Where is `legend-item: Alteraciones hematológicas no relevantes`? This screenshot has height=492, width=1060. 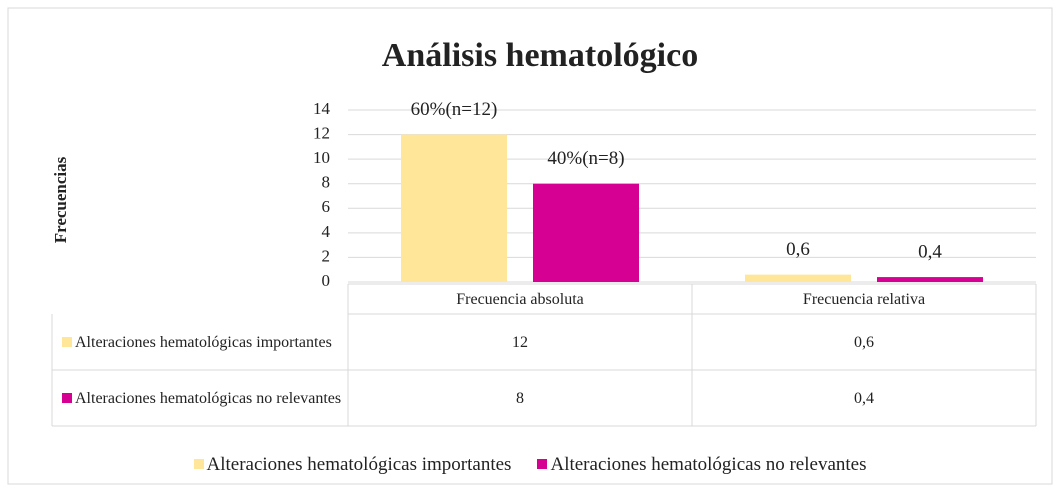 legend-item: Alteraciones hematológicas no relevantes is located at coordinates (701, 464).